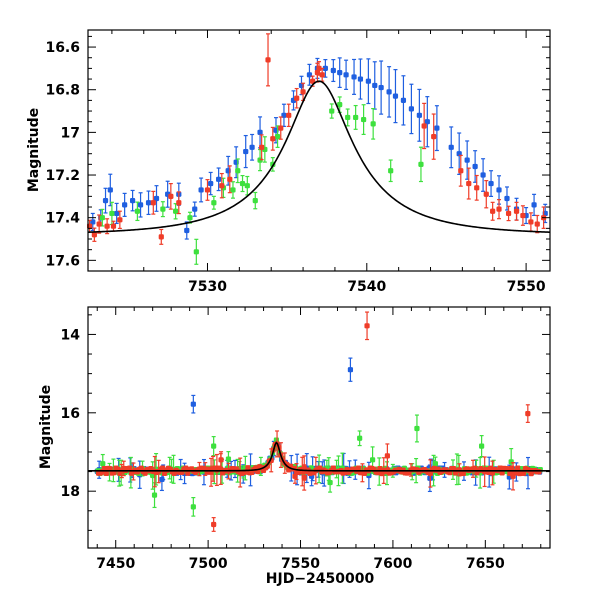 The width and height of the screenshot is (600, 600). Describe the element at coordinates (62, 176) in the screenshot. I see `y-tick-label: 17.2` at that location.